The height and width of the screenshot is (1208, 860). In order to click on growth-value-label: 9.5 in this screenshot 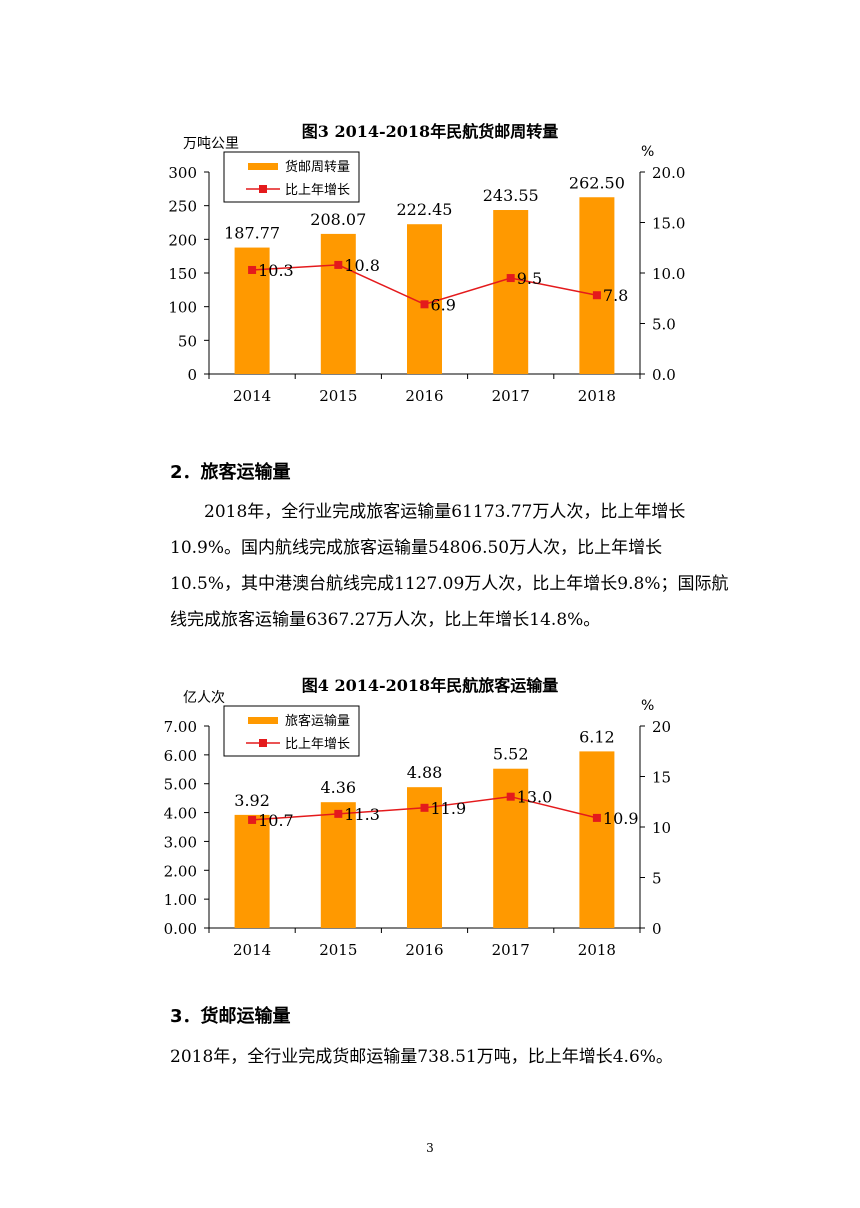, I will do `click(529, 278)`.